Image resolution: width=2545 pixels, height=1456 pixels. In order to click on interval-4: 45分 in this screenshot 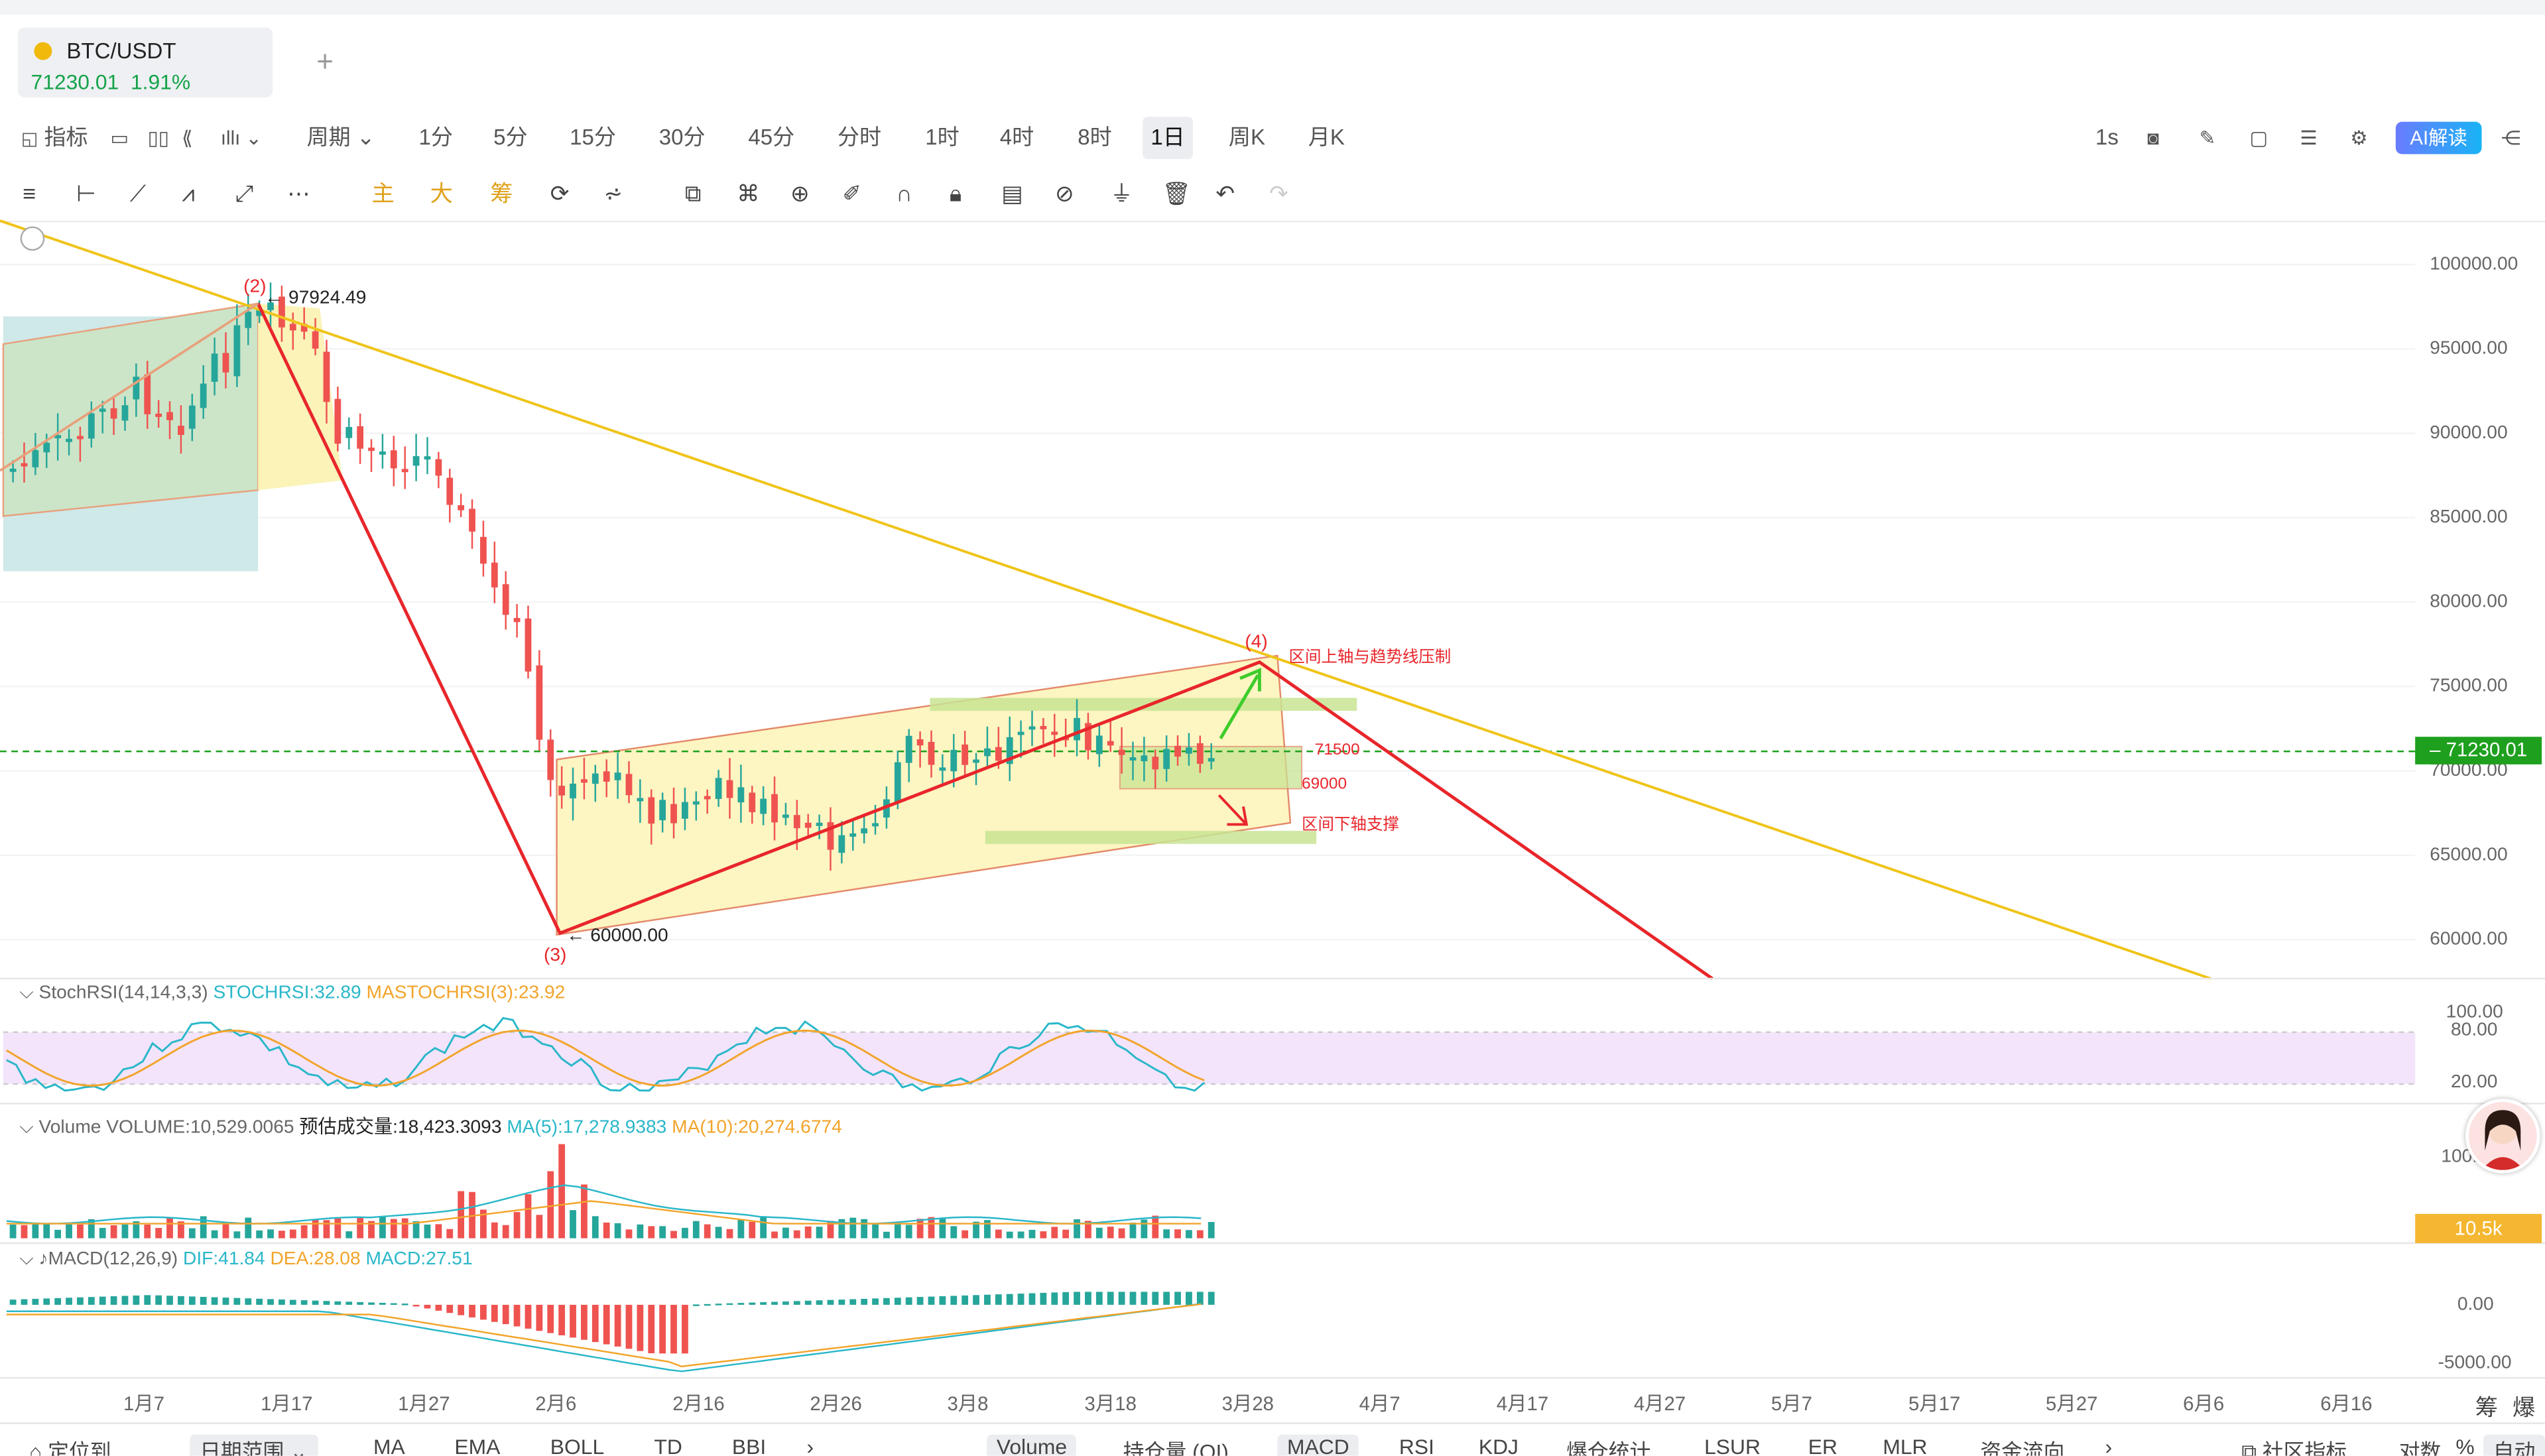, I will do `click(771, 137)`.